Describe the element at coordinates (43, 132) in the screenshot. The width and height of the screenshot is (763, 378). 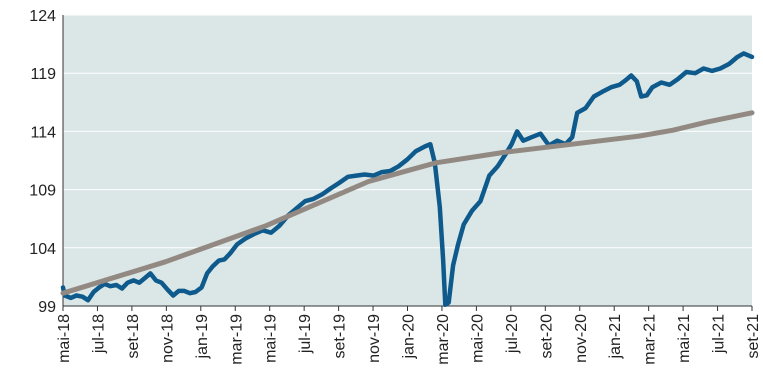
I see `y-tick-label: 114` at that location.